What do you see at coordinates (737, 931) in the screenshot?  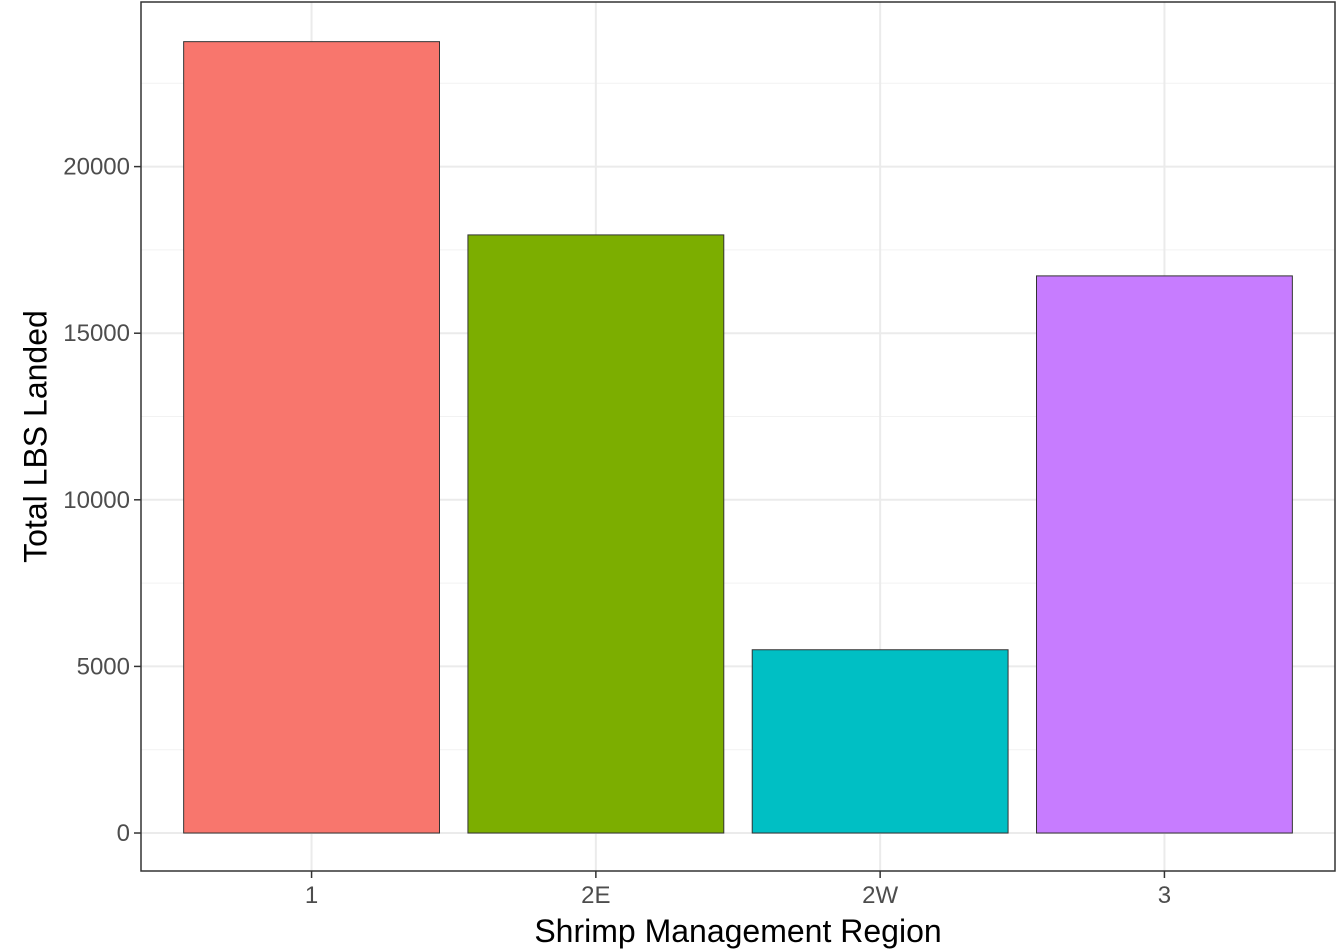 I see `x-axis-title: Shrimp Management Region` at bounding box center [737, 931].